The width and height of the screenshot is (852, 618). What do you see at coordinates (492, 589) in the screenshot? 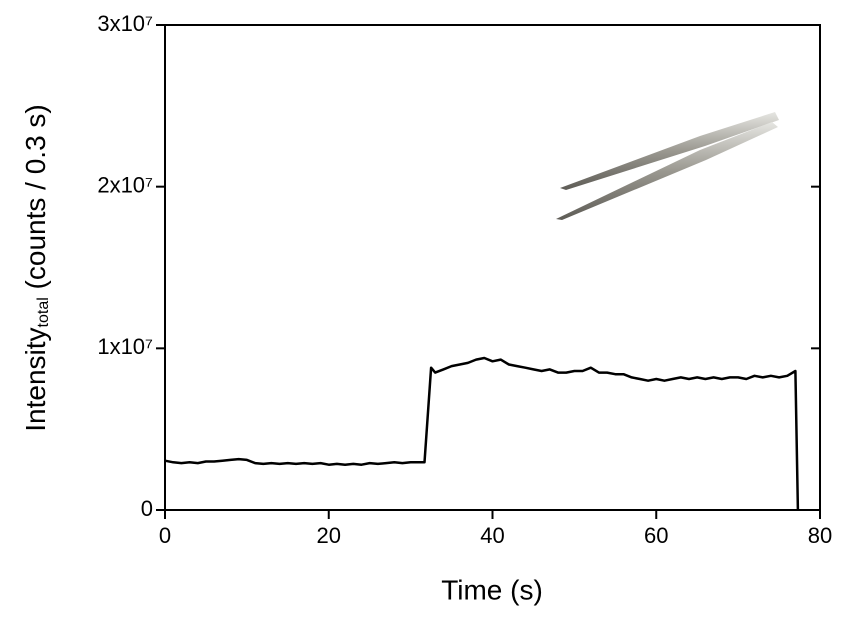
I see `x-axis-title: Time (s)` at bounding box center [492, 589].